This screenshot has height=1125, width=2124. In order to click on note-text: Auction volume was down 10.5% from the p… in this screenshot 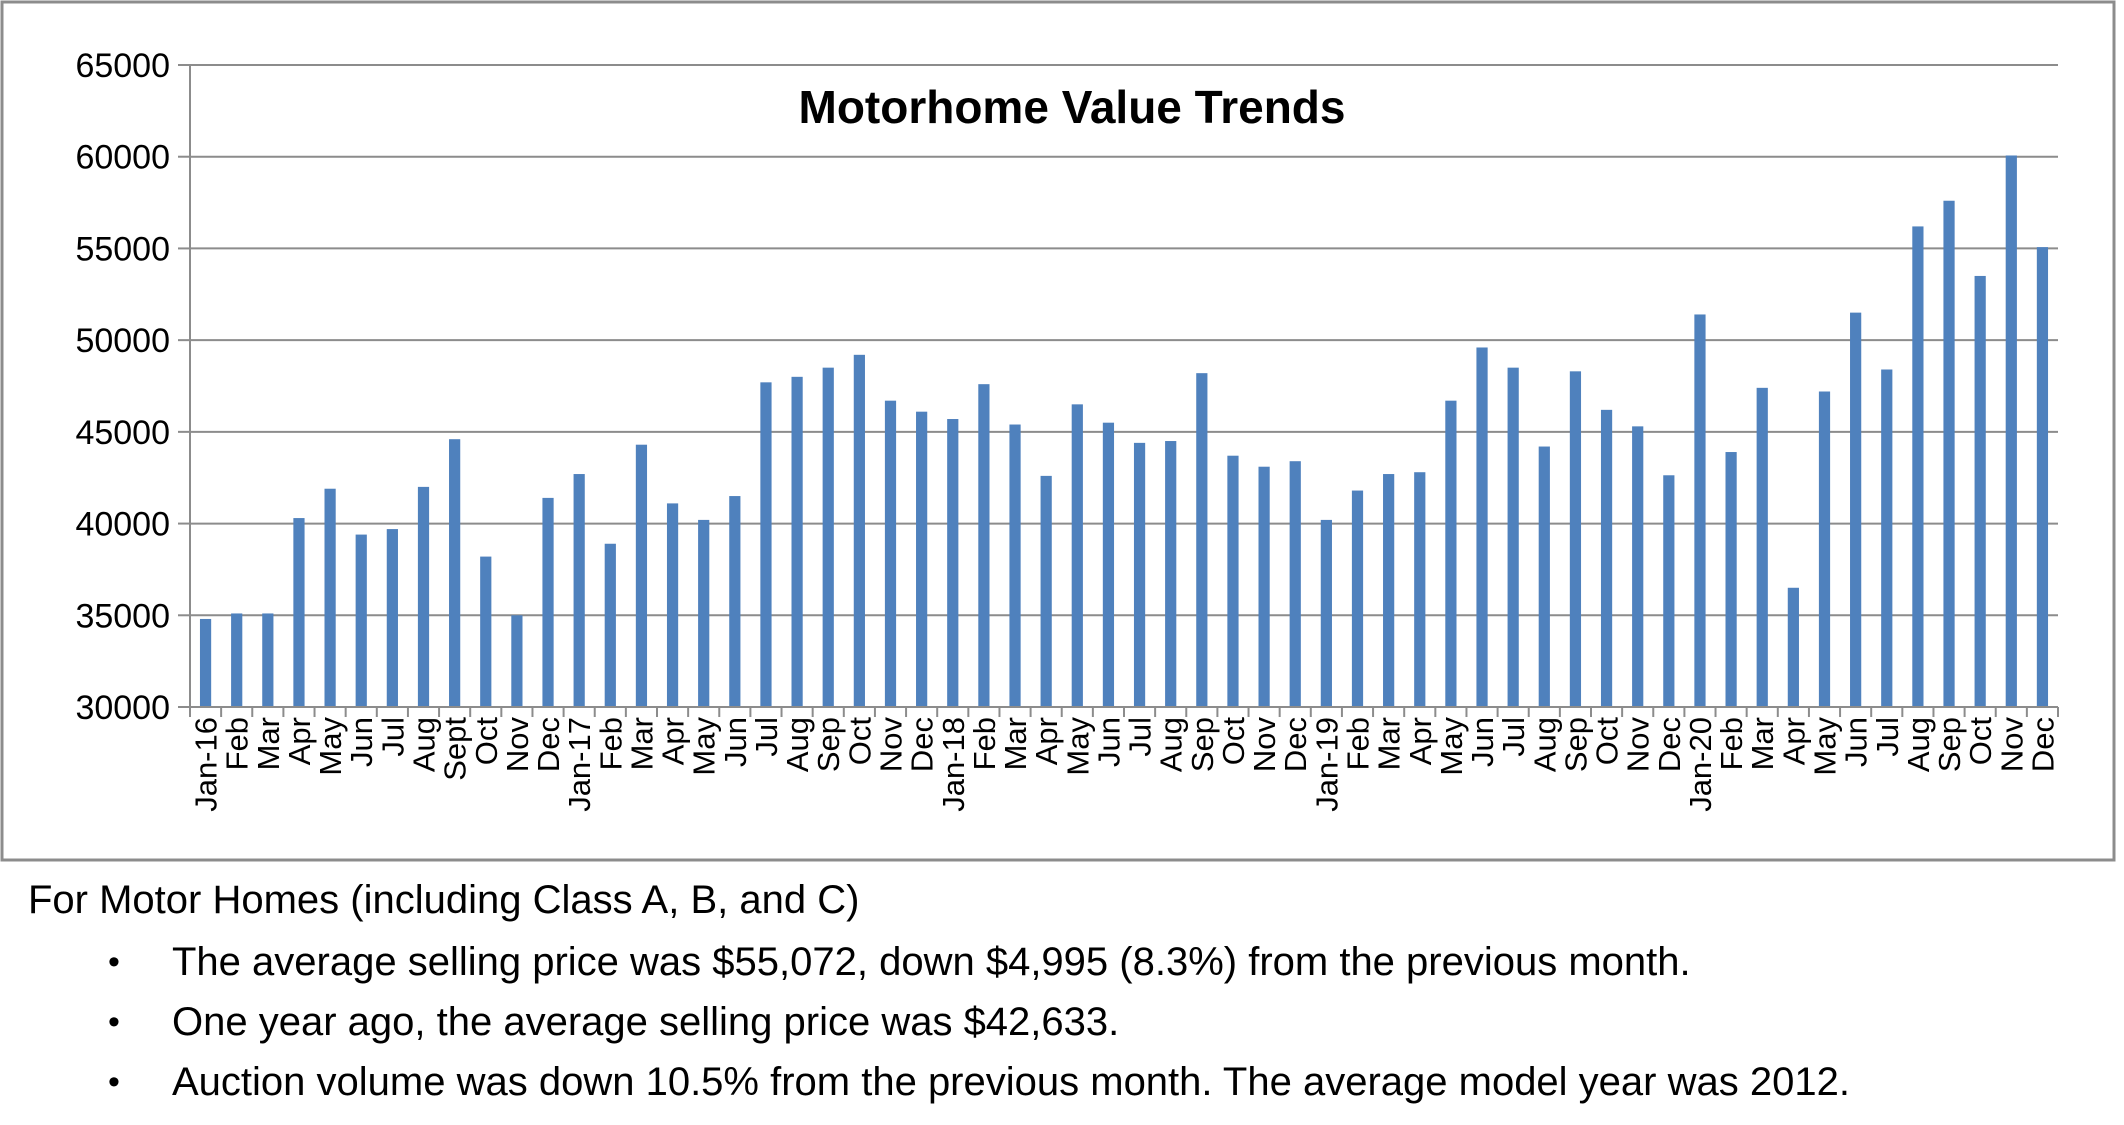, I will do `click(1011, 1082)`.